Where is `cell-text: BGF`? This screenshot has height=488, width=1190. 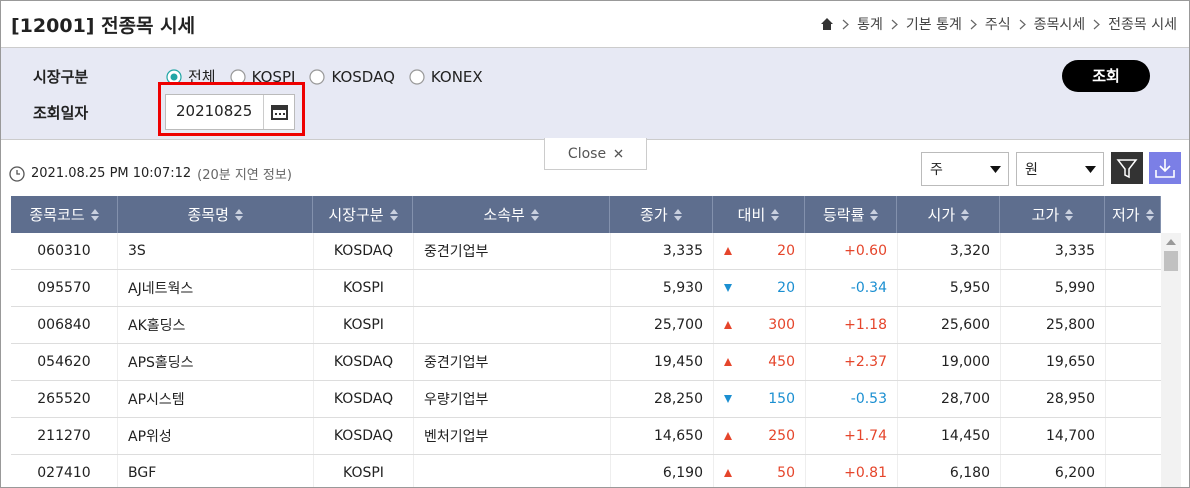 cell-text: BGF is located at coordinates (142, 473).